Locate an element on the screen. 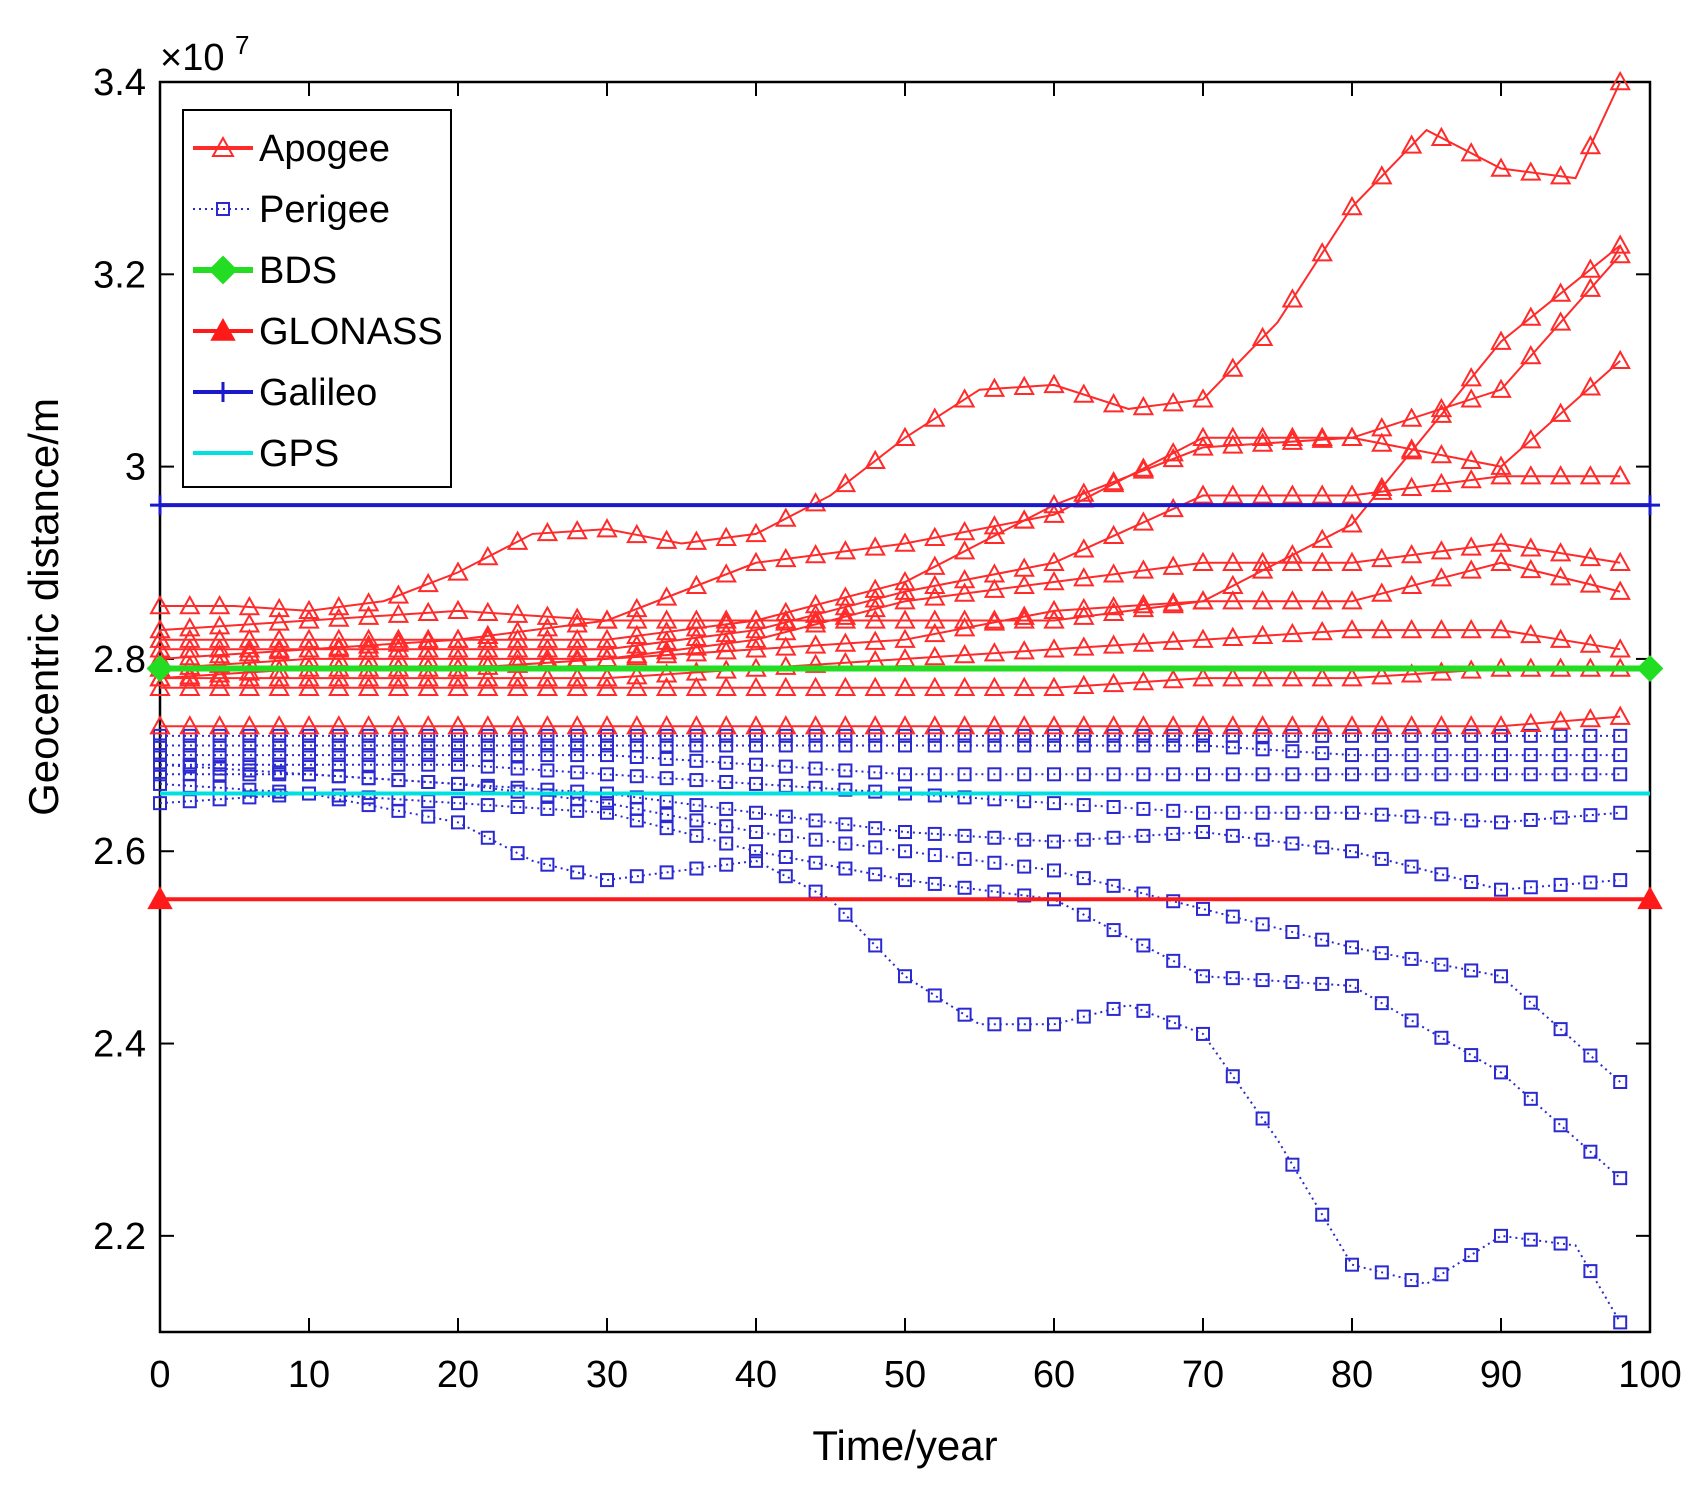  y-tick-label: 3.2 is located at coordinates (119, 275).